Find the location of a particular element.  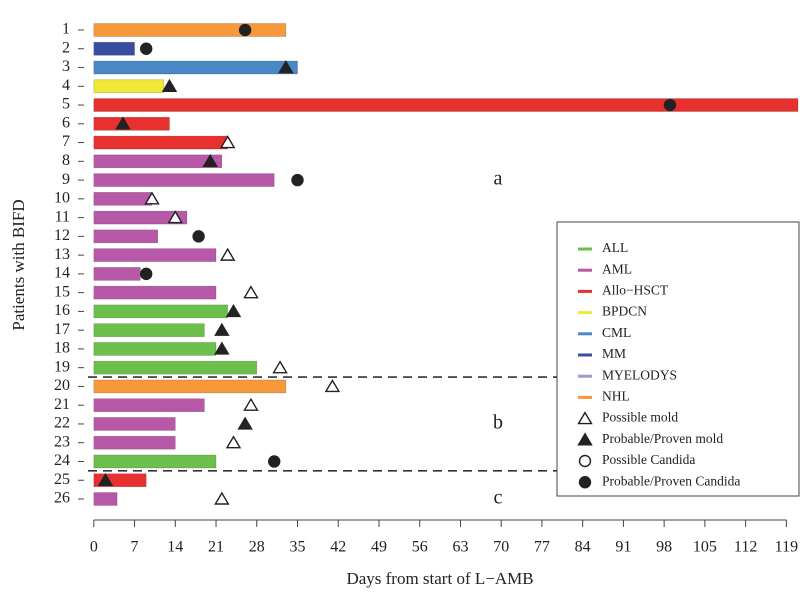

x-tick-label: 70 is located at coordinates (501, 547).